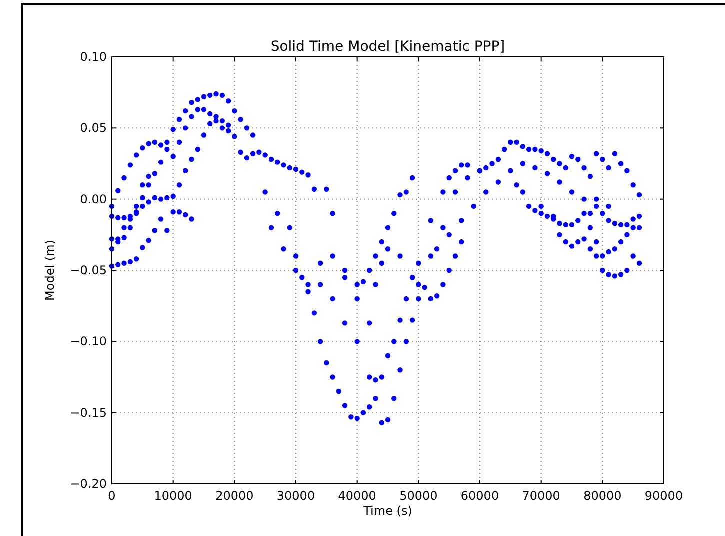 The width and height of the screenshot is (725, 536). What do you see at coordinates (173, 496) in the screenshot?
I see `x-tick-label: 10000` at bounding box center [173, 496].